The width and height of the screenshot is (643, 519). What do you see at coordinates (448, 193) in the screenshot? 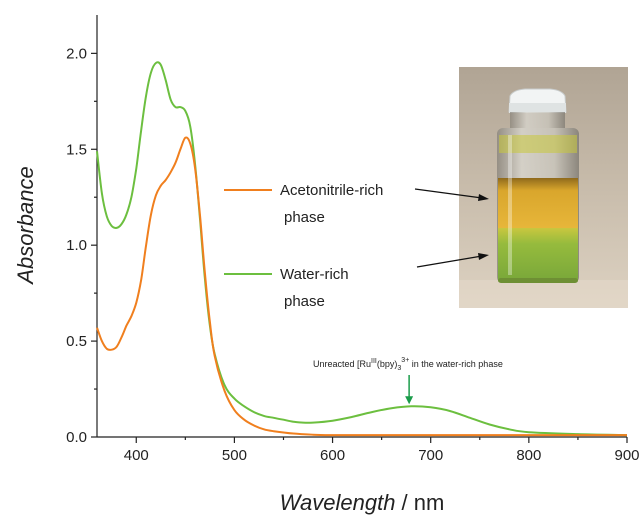
I see `pointer-arrow-upper-phase` at bounding box center [448, 193].